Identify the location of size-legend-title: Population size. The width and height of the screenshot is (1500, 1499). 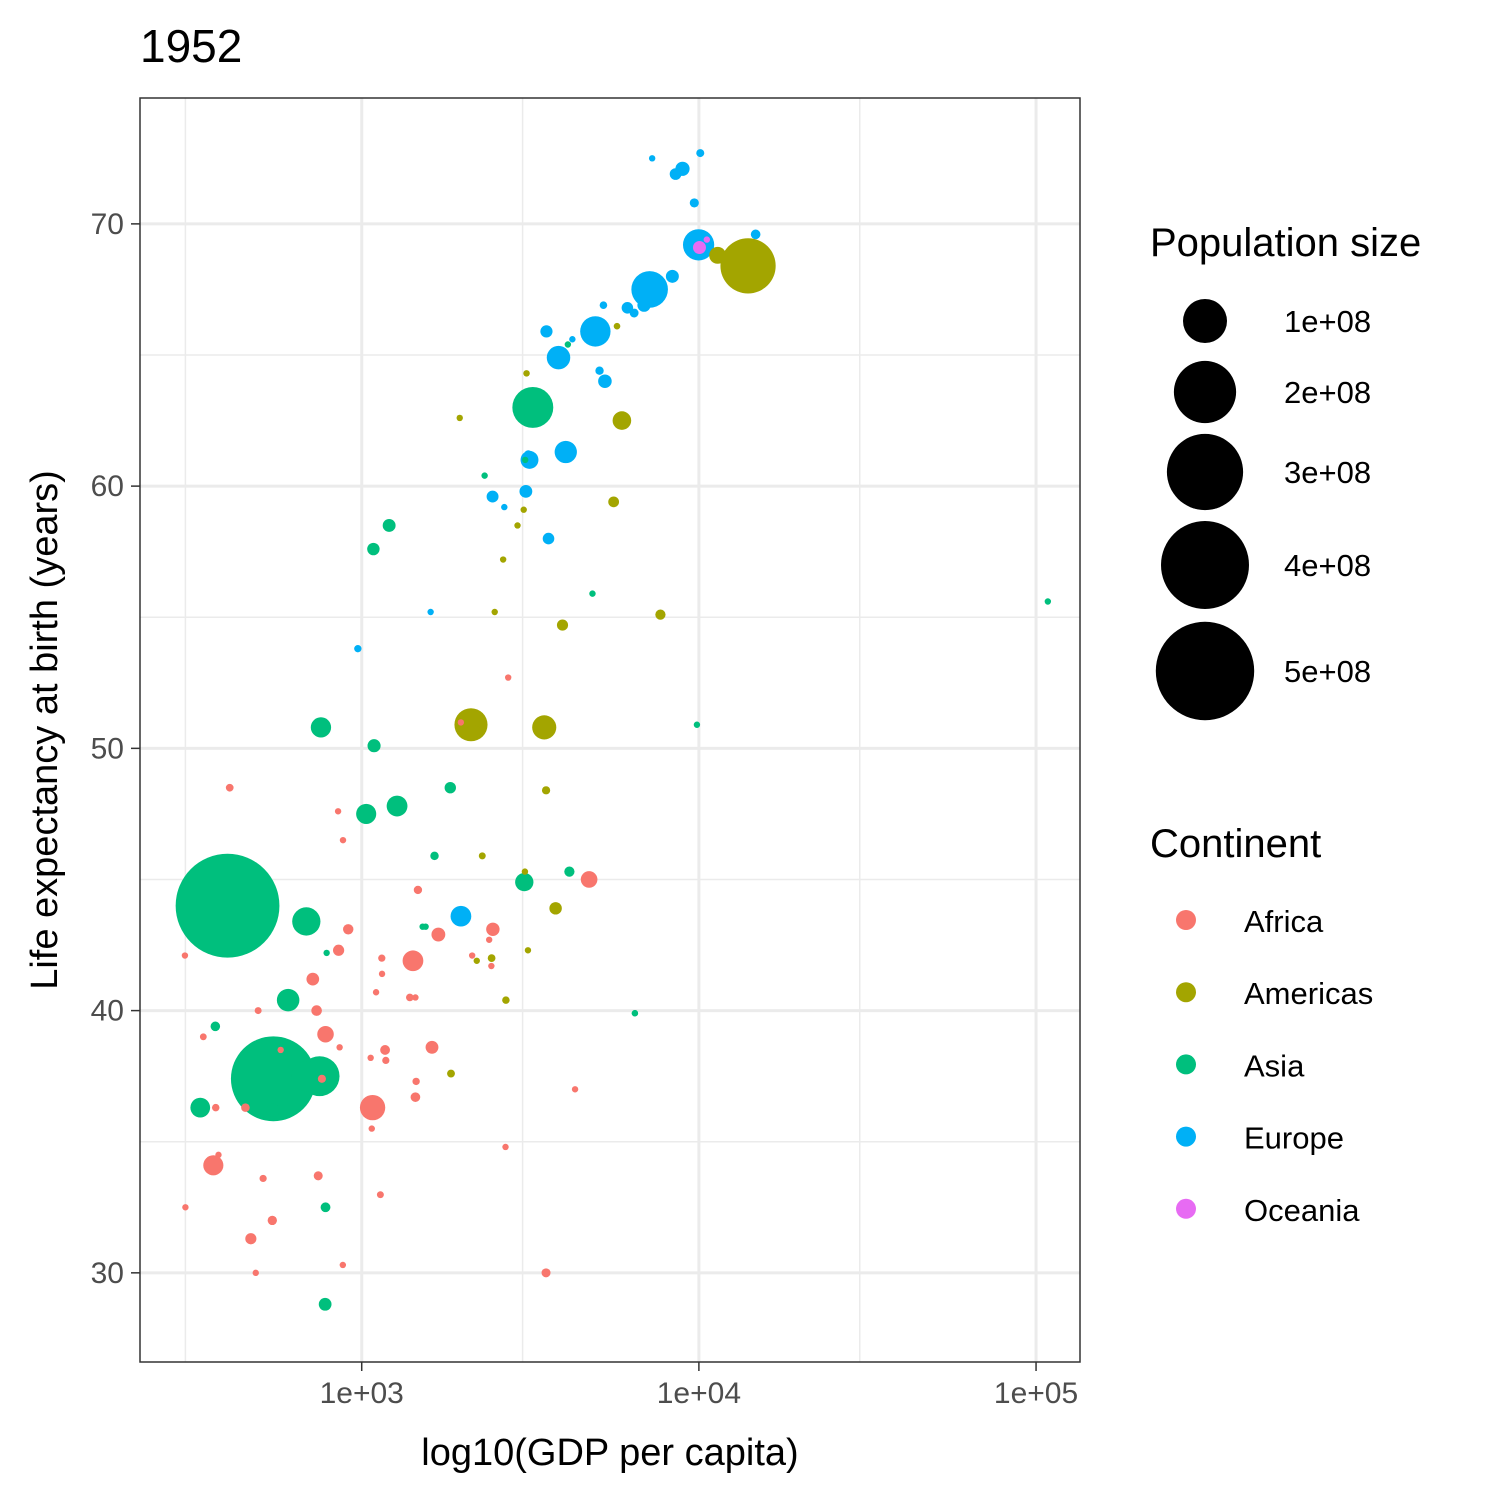
(1285, 243).